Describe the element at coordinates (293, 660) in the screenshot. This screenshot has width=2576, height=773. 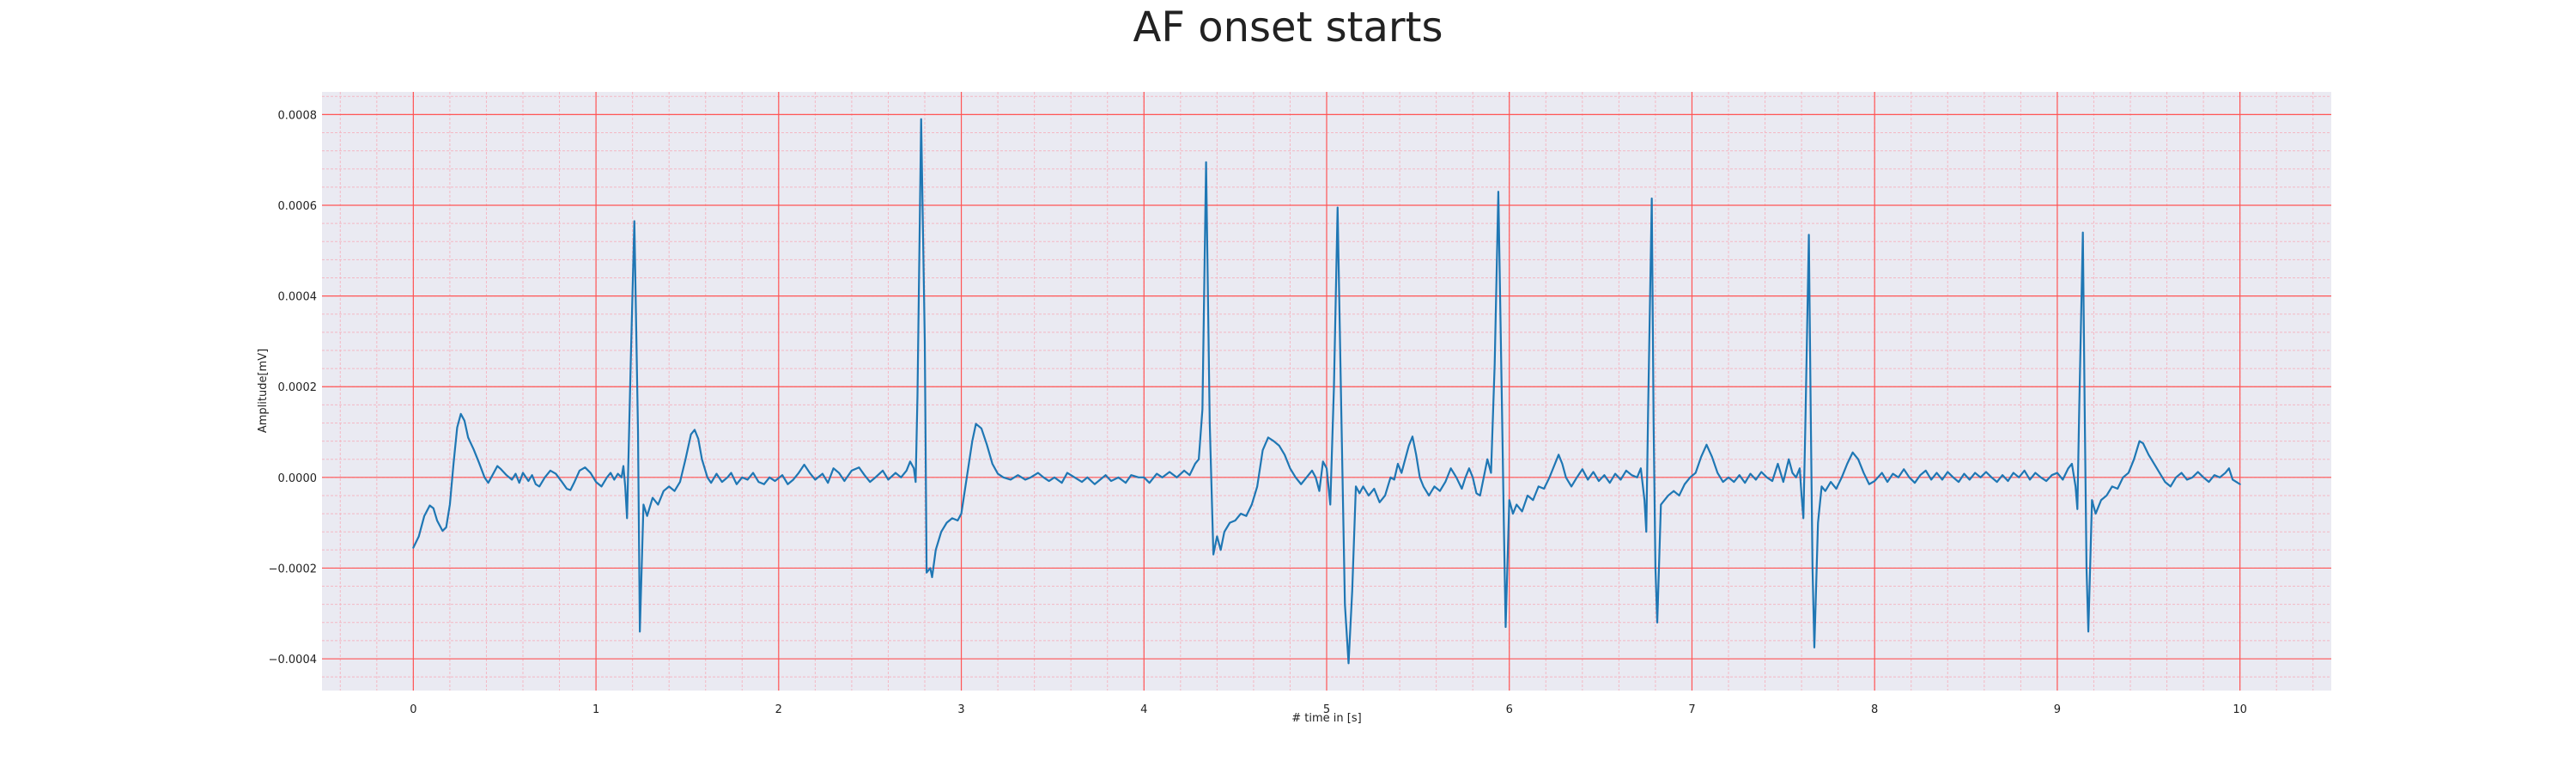
I see `y-tick-label: −0.0004` at that location.